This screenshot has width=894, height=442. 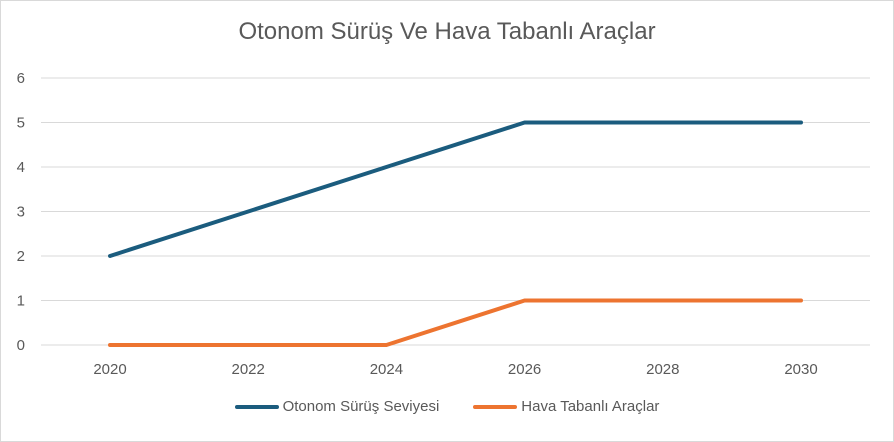 What do you see at coordinates (447, 31) in the screenshot?
I see `chart-title: Otonom Sürüş Ve Hava Tabanlı Araçlar` at bounding box center [447, 31].